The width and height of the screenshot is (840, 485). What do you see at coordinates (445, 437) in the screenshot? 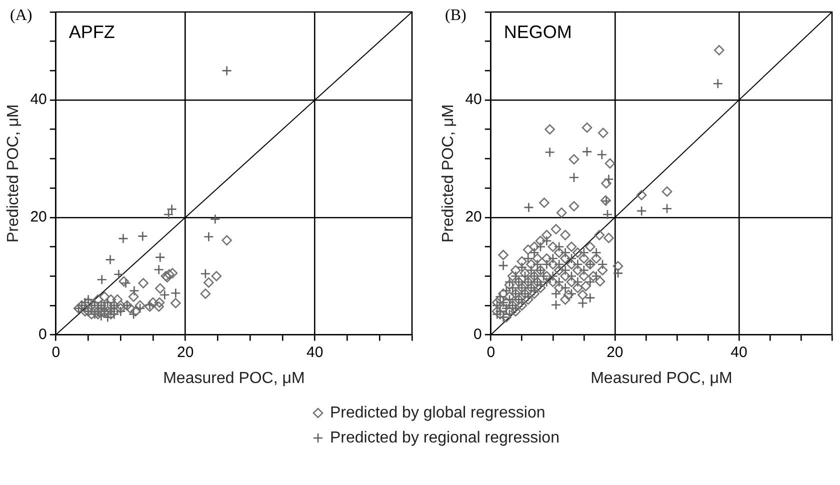
I see `legend-label: Predicted by regional regression` at bounding box center [445, 437].